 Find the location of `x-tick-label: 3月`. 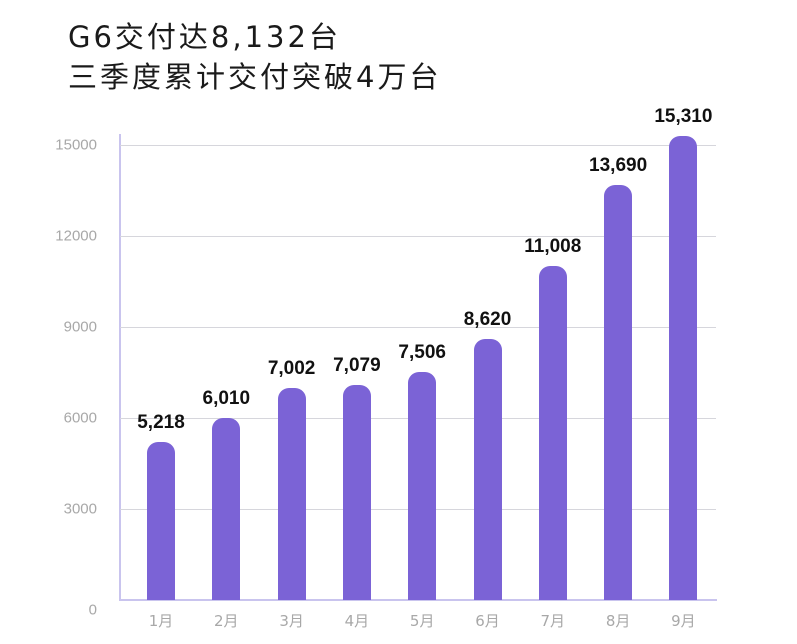

x-tick-label: 3月 is located at coordinates (291, 621).